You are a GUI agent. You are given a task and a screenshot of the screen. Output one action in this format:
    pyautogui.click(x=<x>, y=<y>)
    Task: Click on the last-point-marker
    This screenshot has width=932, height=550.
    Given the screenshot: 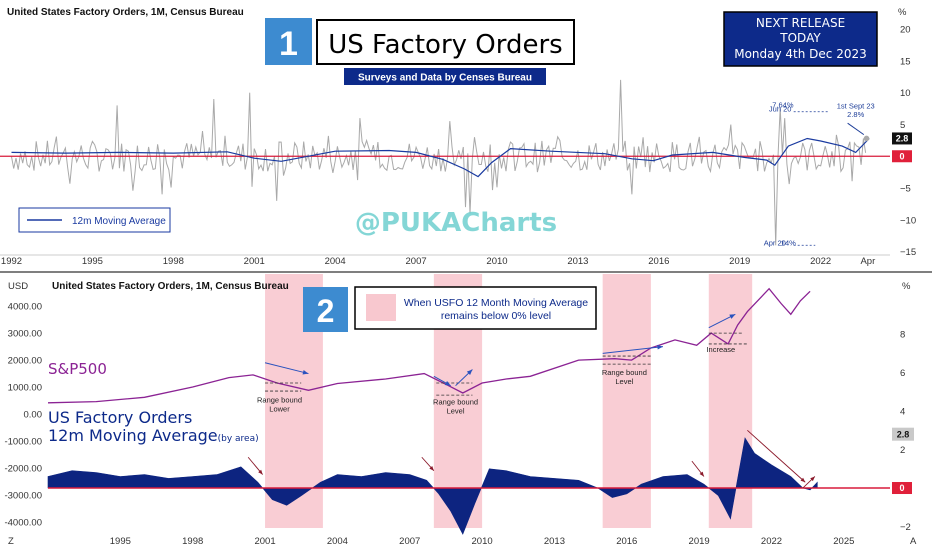 What is the action you would take?
    pyautogui.click(x=866, y=138)
    